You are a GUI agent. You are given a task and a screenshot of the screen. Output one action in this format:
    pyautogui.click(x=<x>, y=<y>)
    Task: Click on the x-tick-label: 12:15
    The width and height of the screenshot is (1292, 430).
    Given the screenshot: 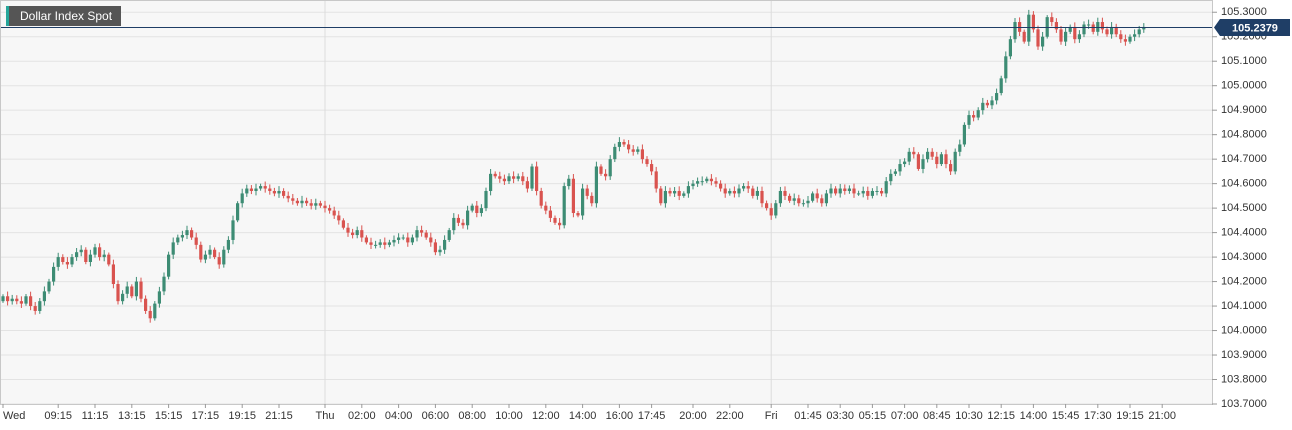 What is the action you would take?
    pyautogui.click(x=1001, y=416)
    